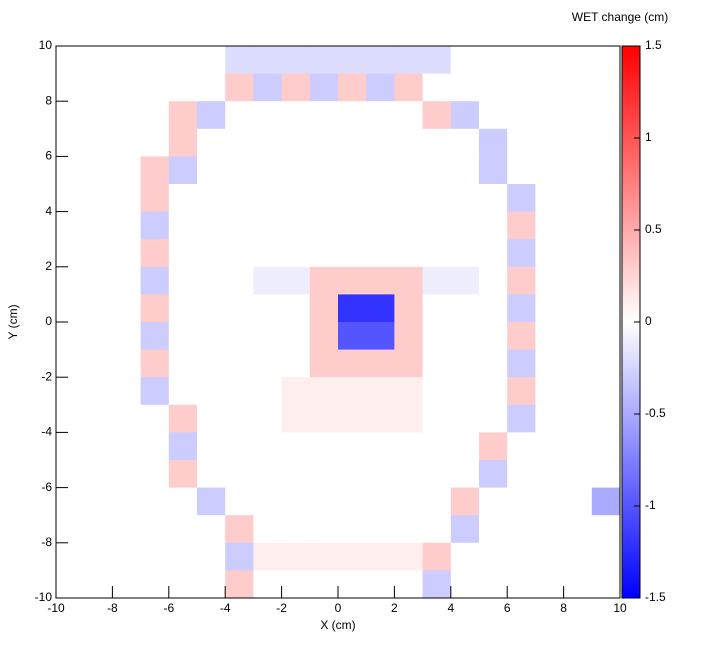  Describe the element at coordinates (655, 413) in the screenshot. I see `colorbar-tick-label: -0.5` at that location.